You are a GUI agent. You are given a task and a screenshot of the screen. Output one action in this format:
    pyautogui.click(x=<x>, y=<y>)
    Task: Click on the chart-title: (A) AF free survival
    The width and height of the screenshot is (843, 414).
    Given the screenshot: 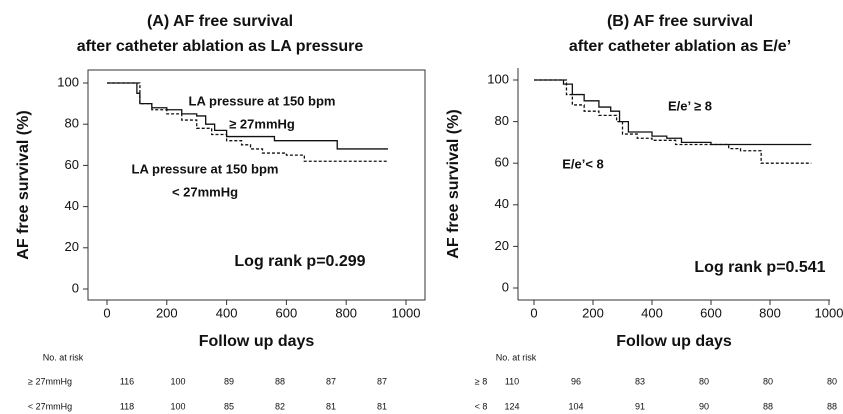 What is the action you would take?
    pyautogui.click(x=220, y=21)
    